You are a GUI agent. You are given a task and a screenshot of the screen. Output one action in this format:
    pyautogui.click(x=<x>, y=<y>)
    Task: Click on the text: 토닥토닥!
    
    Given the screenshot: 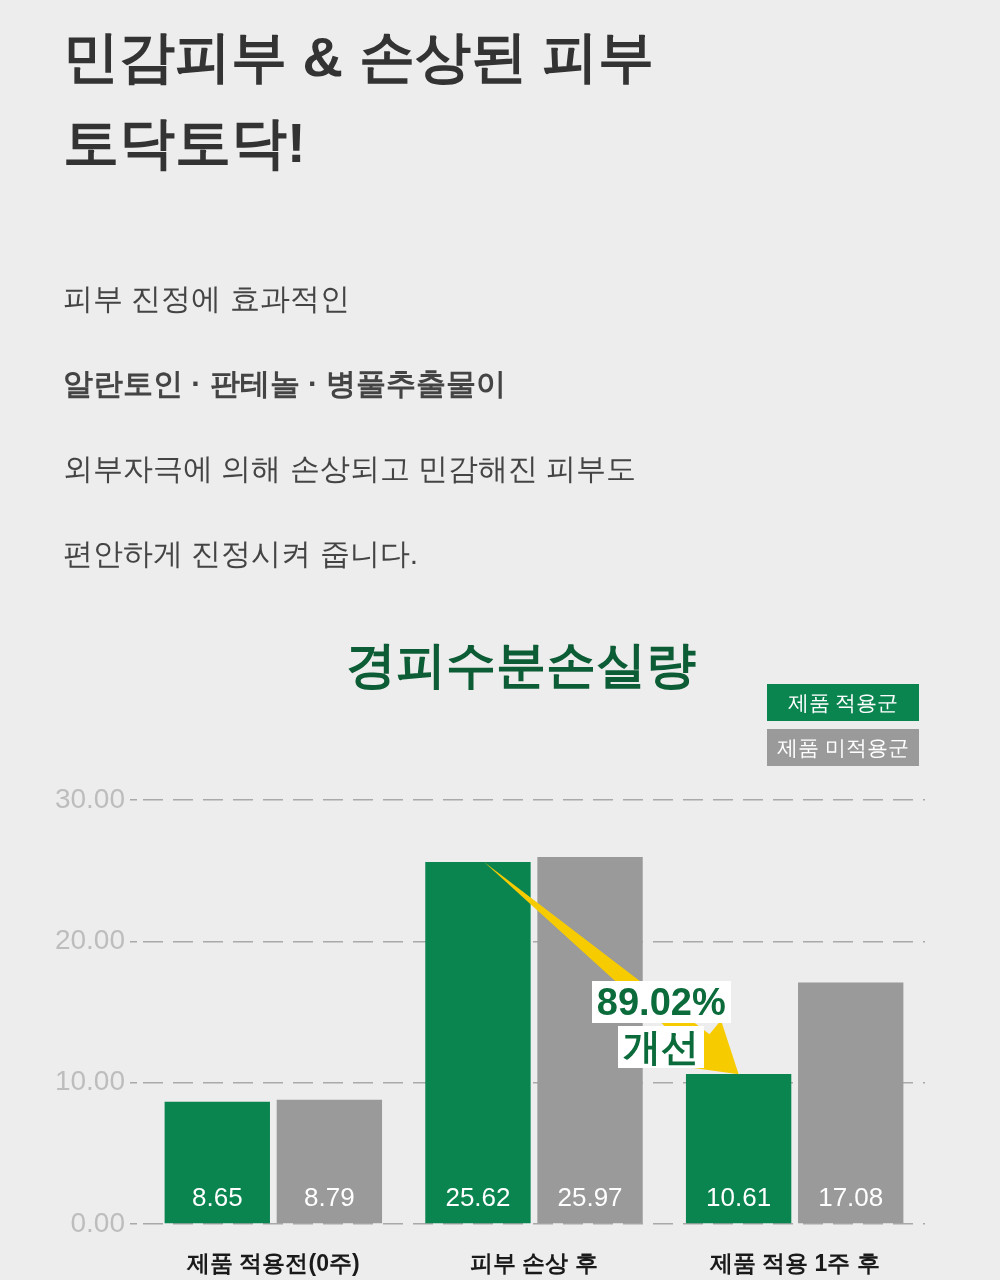 What is the action you would take?
    pyautogui.click(x=185, y=143)
    